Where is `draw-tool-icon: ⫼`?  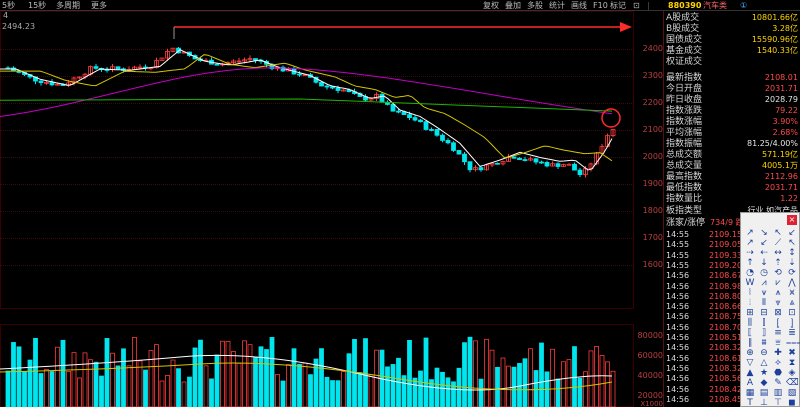 draw-tool-icon: ⫼ is located at coordinates (750, 323).